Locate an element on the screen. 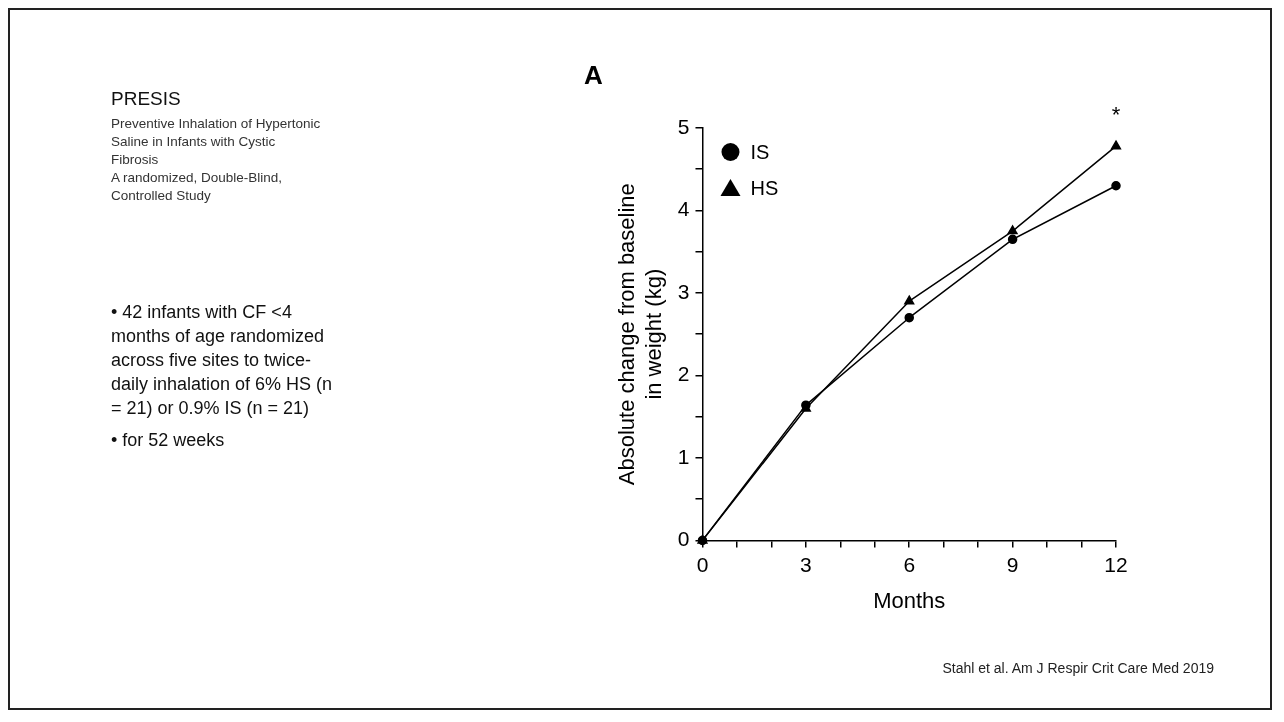 The image size is (1284, 722). legend-label: IS is located at coordinates (760, 151).